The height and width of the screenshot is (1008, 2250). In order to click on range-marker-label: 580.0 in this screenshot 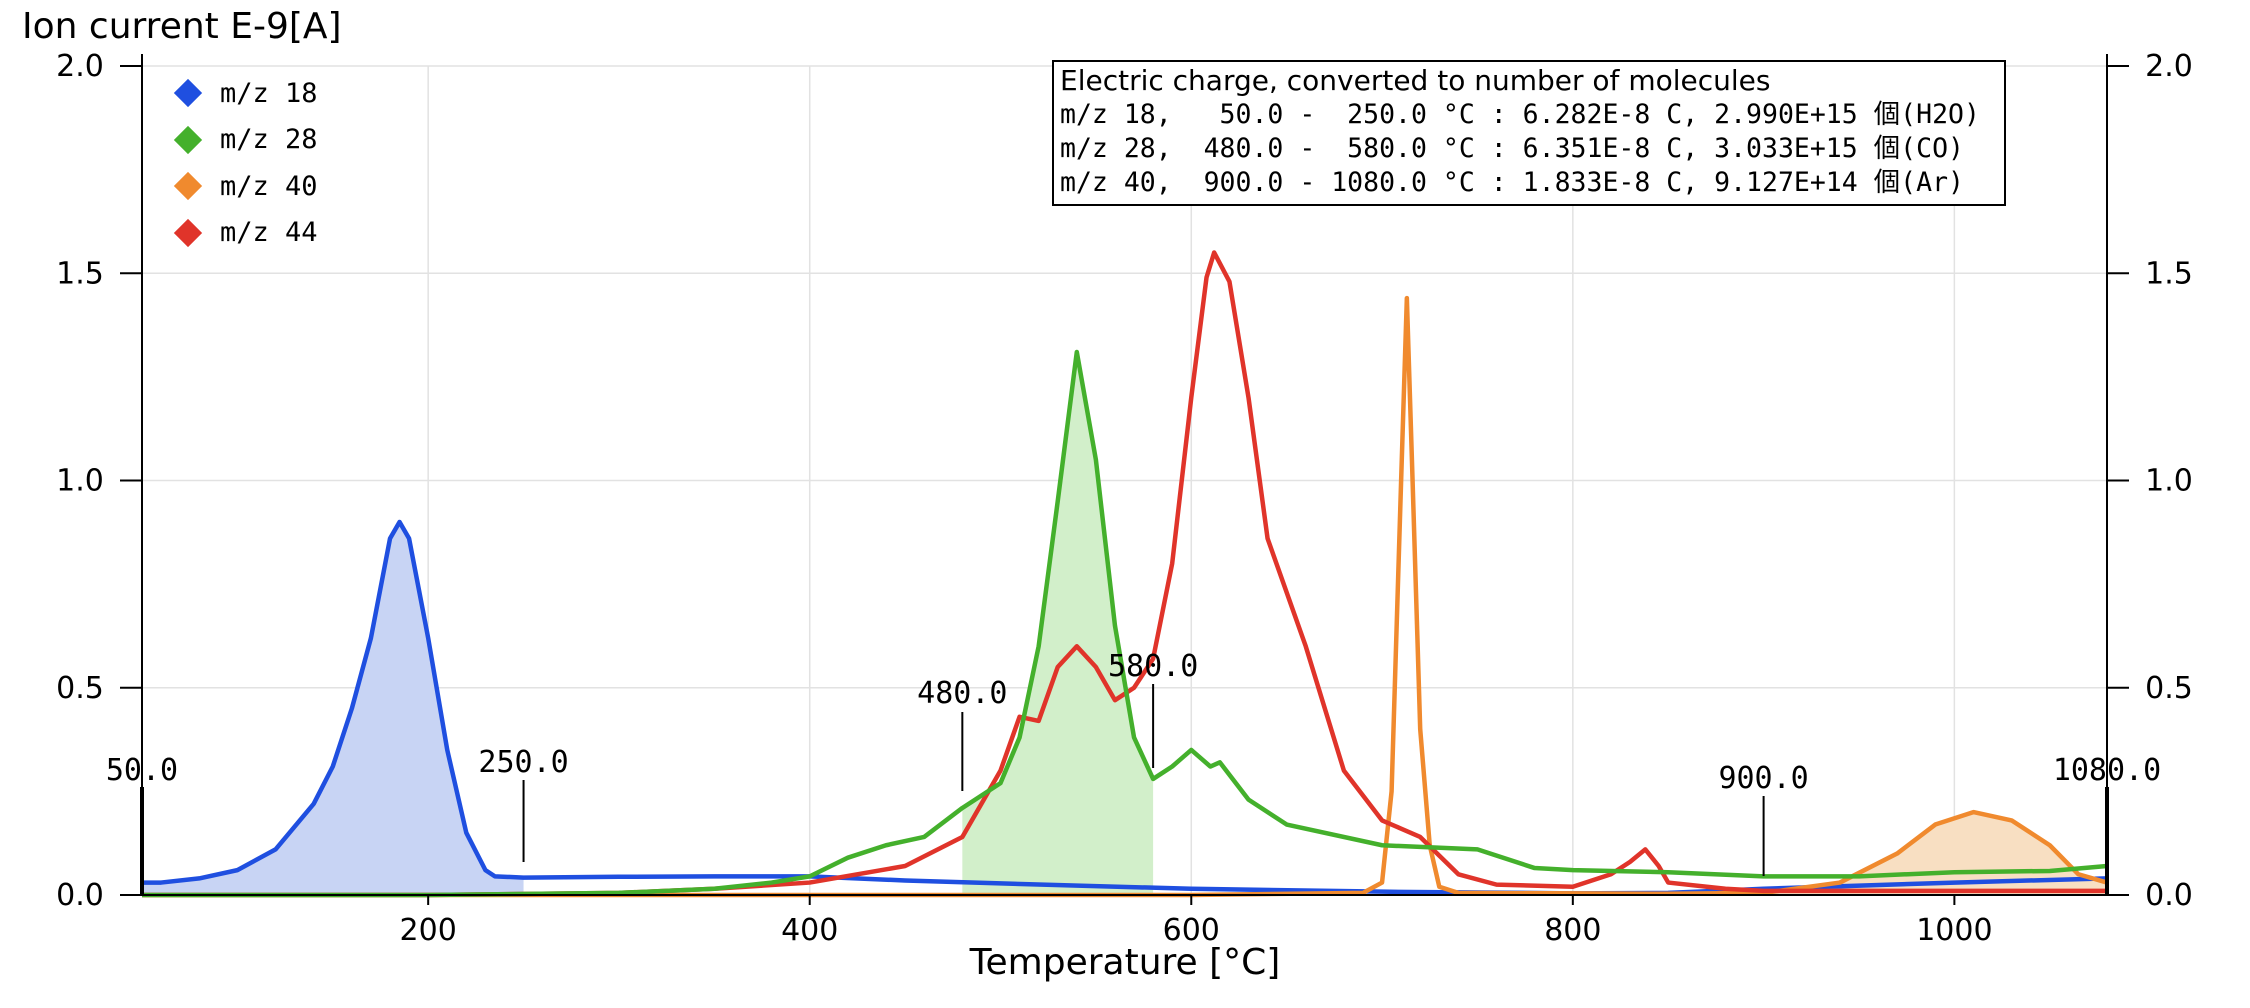, I will do `click(1153, 666)`.